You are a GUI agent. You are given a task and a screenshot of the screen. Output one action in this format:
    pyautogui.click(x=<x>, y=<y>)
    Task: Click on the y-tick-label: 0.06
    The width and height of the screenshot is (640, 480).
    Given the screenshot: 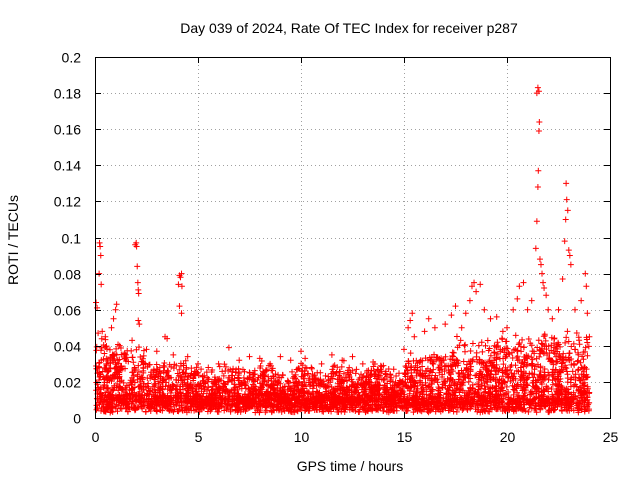 What is the action you would take?
    pyautogui.click(x=67, y=311)
    